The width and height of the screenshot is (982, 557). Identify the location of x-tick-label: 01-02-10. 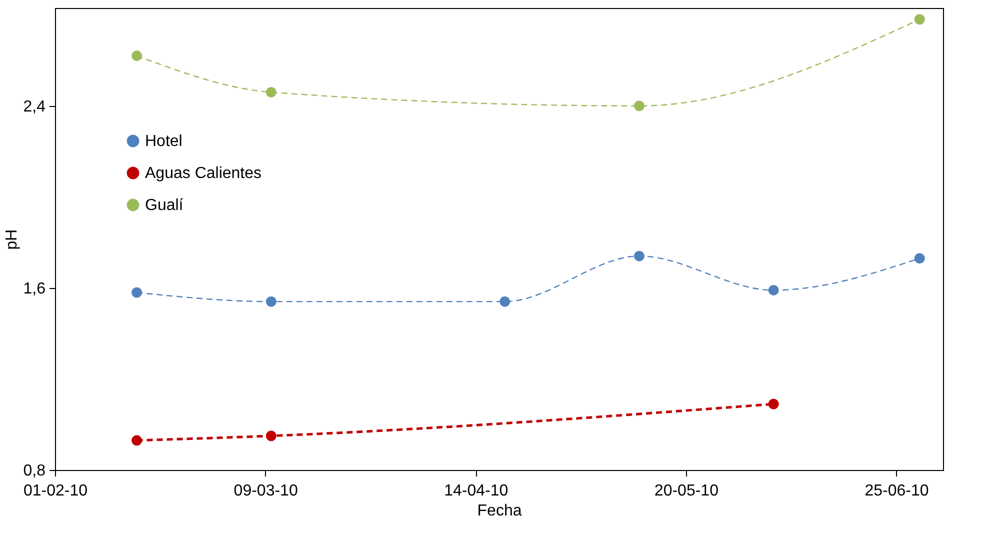
(55, 491).